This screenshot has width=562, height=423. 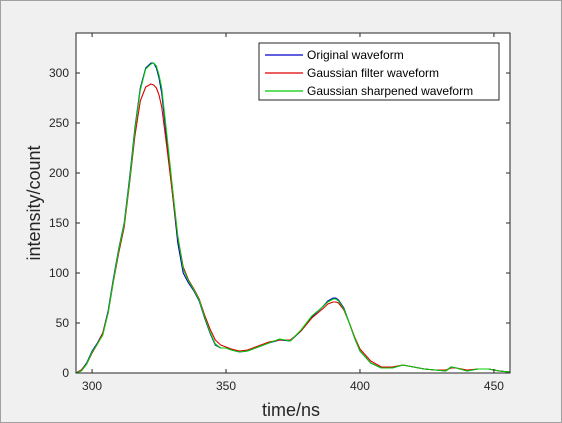 I want to click on x-tick-label: 300, so click(x=92, y=386).